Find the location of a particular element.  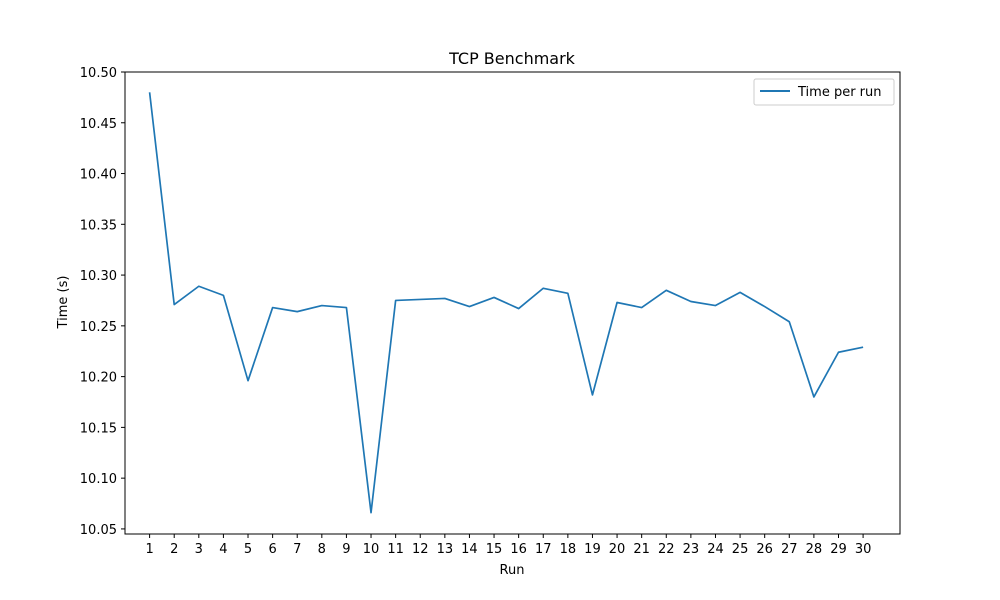

x-tick-label: 6 is located at coordinates (272, 549).